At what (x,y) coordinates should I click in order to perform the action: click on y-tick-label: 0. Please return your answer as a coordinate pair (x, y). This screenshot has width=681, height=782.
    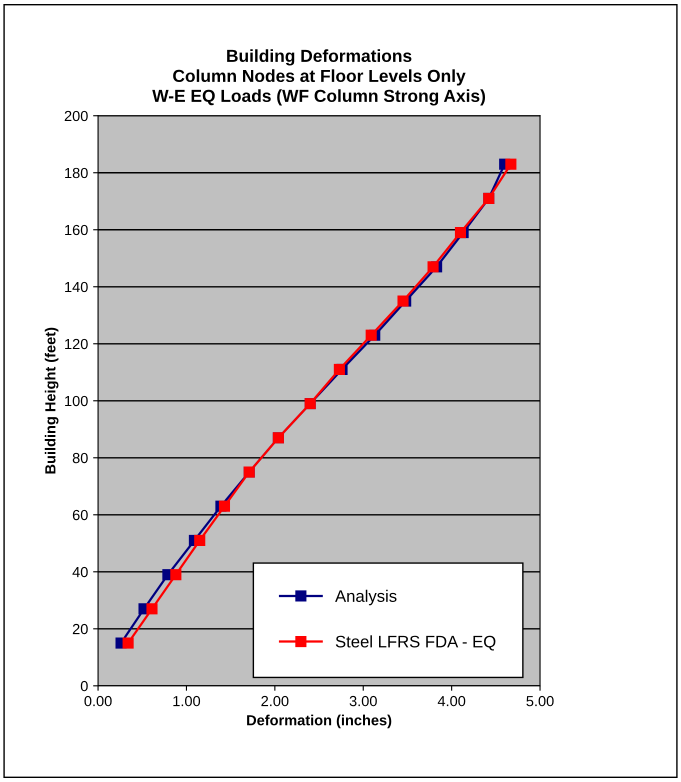
    Looking at the image, I should click on (84, 686).